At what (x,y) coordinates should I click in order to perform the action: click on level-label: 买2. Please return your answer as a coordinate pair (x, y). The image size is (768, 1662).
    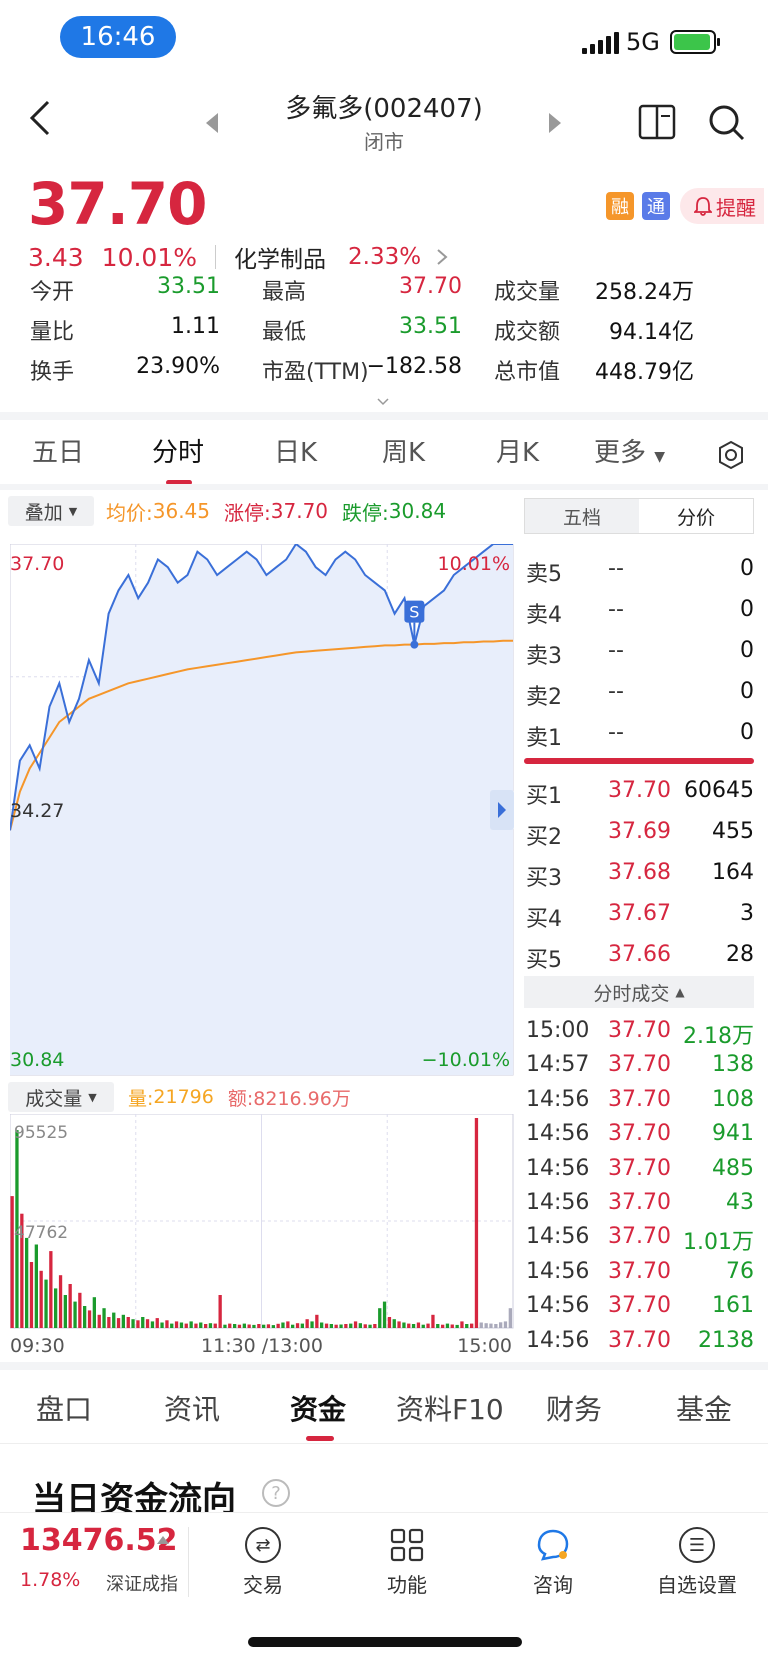
    Looking at the image, I should click on (544, 837).